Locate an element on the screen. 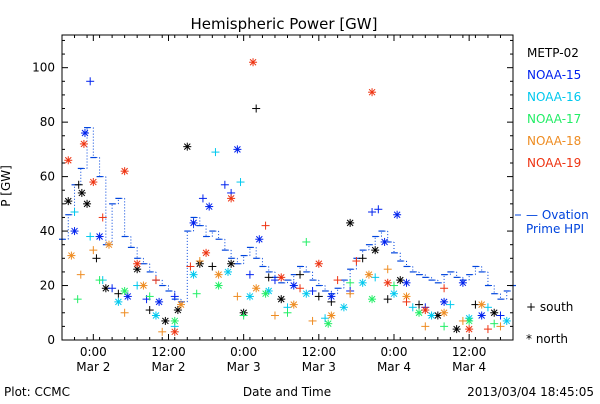 Image resolution: width=600 pixels, height=404 pixels. legend-entry-noaa-19: NOAA-19 is located at coordinates (554, 163).